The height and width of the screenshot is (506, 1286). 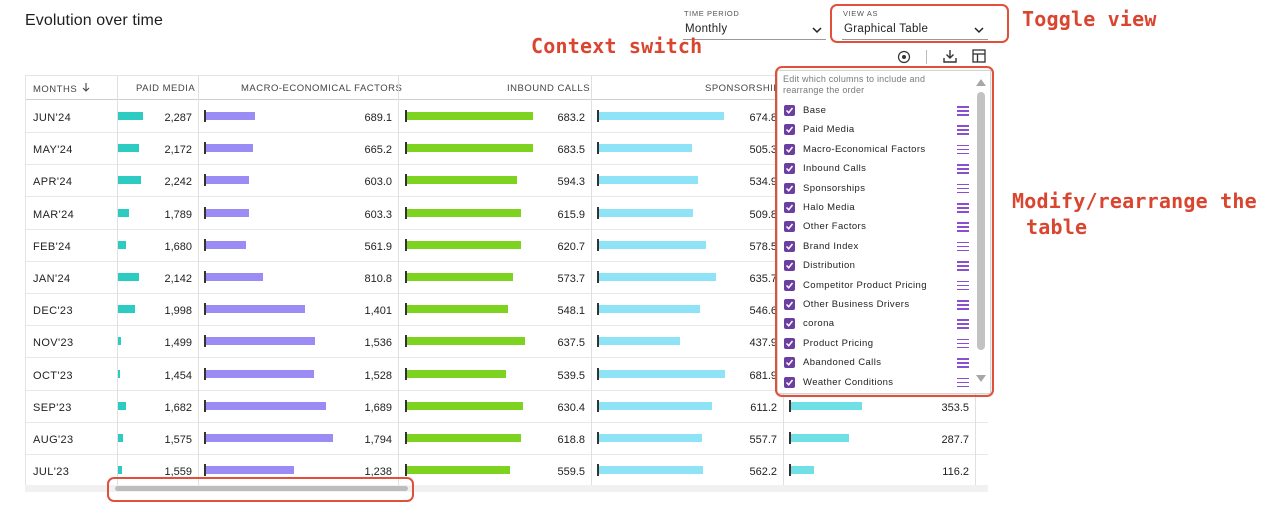 I want to click on context-switch-icon, so click(x=904, y=57).